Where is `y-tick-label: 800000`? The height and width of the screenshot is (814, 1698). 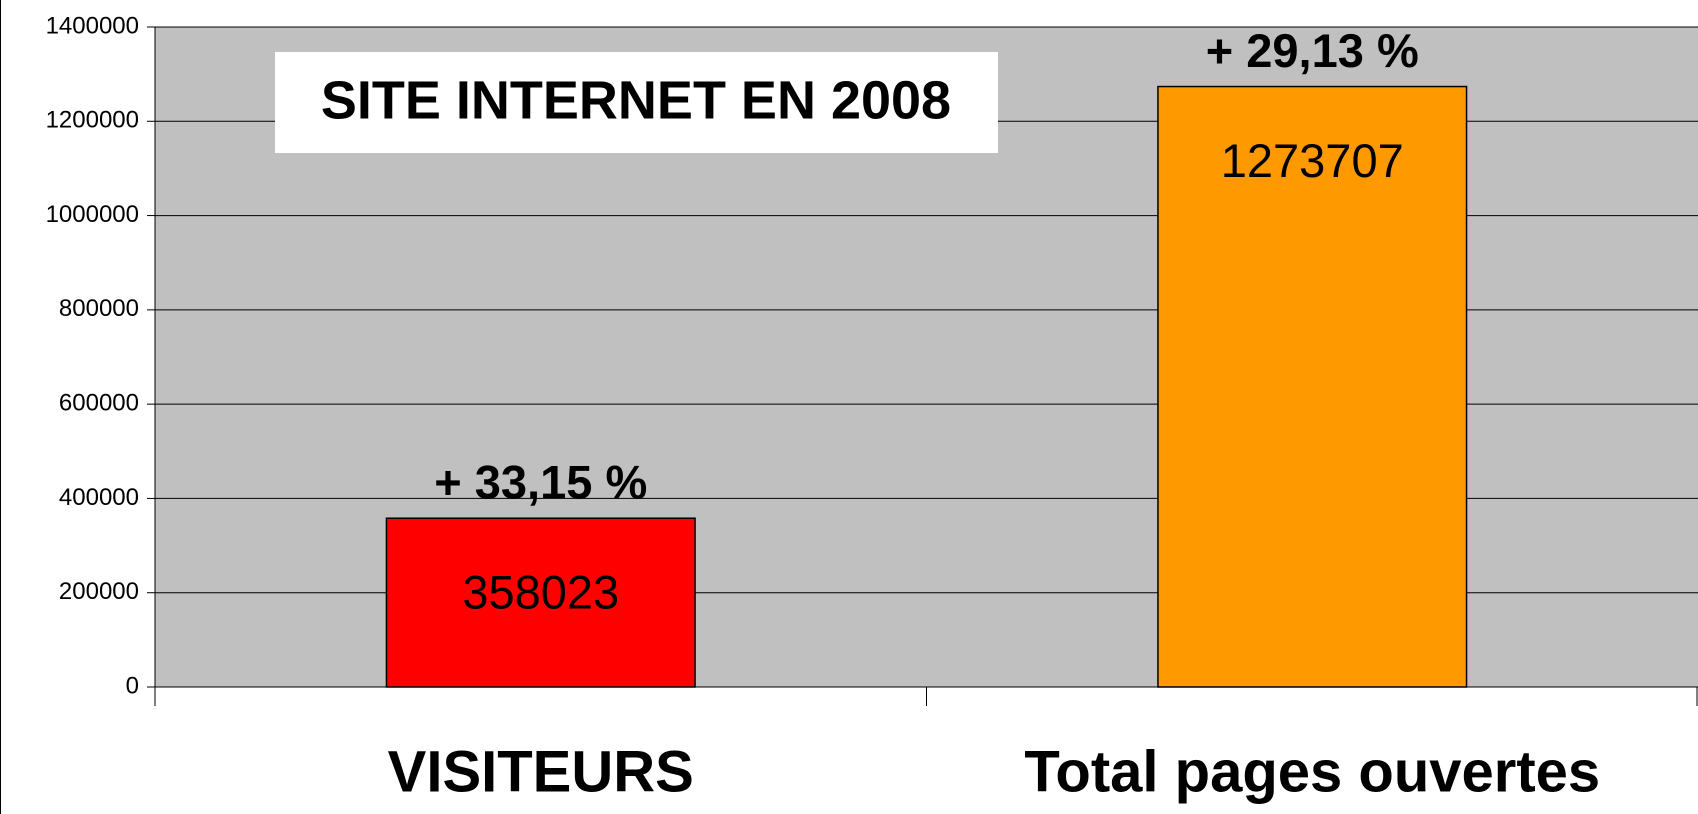 y-tick-label: 800000 is located at coordinates (99, 308).